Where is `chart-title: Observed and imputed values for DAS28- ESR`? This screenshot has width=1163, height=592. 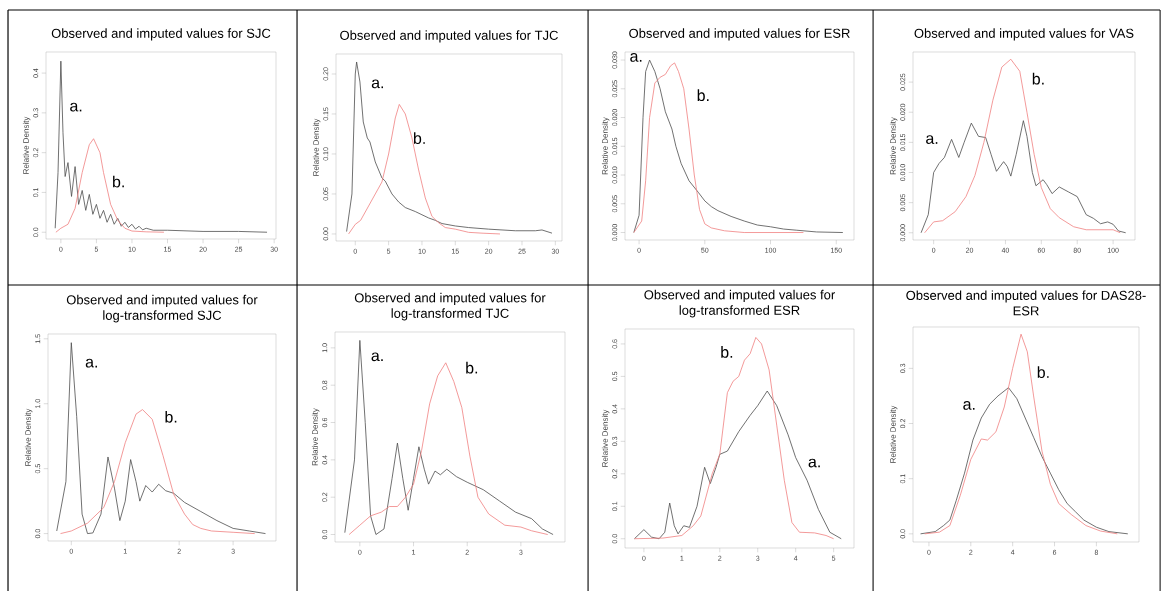 chart-title: Observed and imputed values for DAS28- ESR is located at coordinates (1026, 303).